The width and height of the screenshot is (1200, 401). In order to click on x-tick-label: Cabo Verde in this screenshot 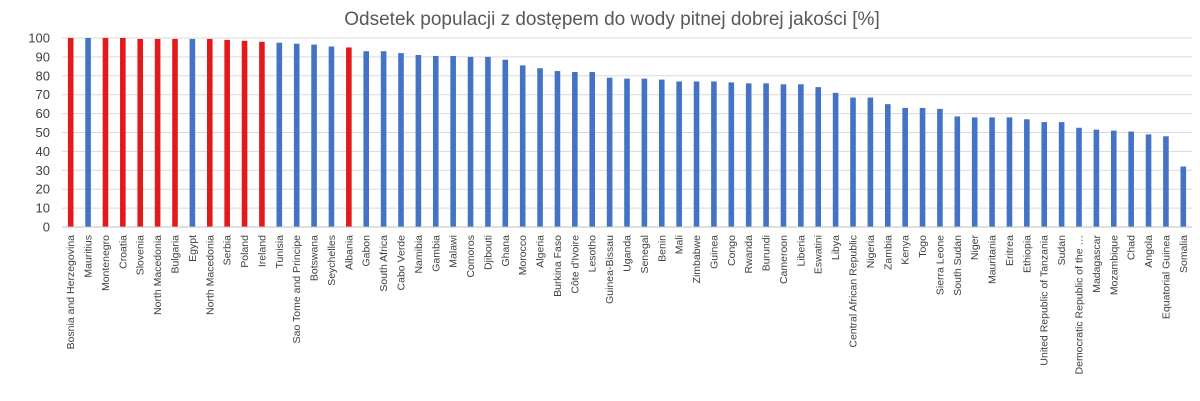, I will do `click(402, 263)`.